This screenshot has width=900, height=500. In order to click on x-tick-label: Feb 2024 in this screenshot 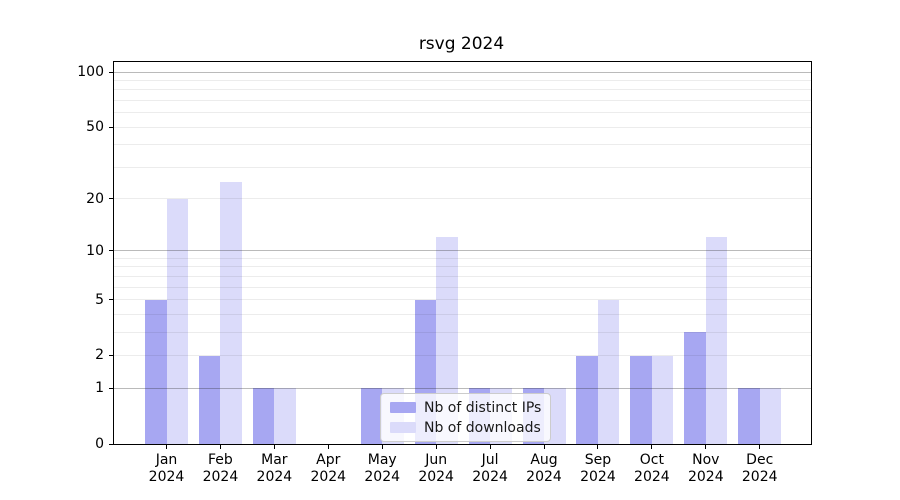, I will do `click(220, 469)`.